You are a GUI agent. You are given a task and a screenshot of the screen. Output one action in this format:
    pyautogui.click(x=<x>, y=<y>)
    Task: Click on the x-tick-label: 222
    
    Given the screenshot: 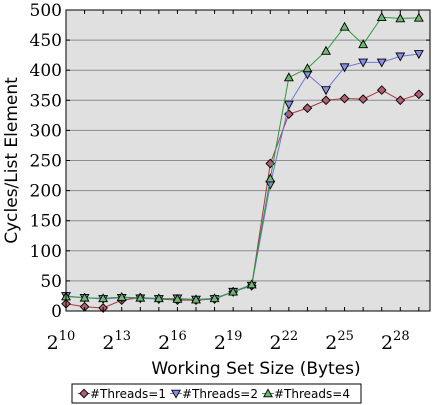 What is the action you would take?
    pyautogui.click(x=284, y=341)
    